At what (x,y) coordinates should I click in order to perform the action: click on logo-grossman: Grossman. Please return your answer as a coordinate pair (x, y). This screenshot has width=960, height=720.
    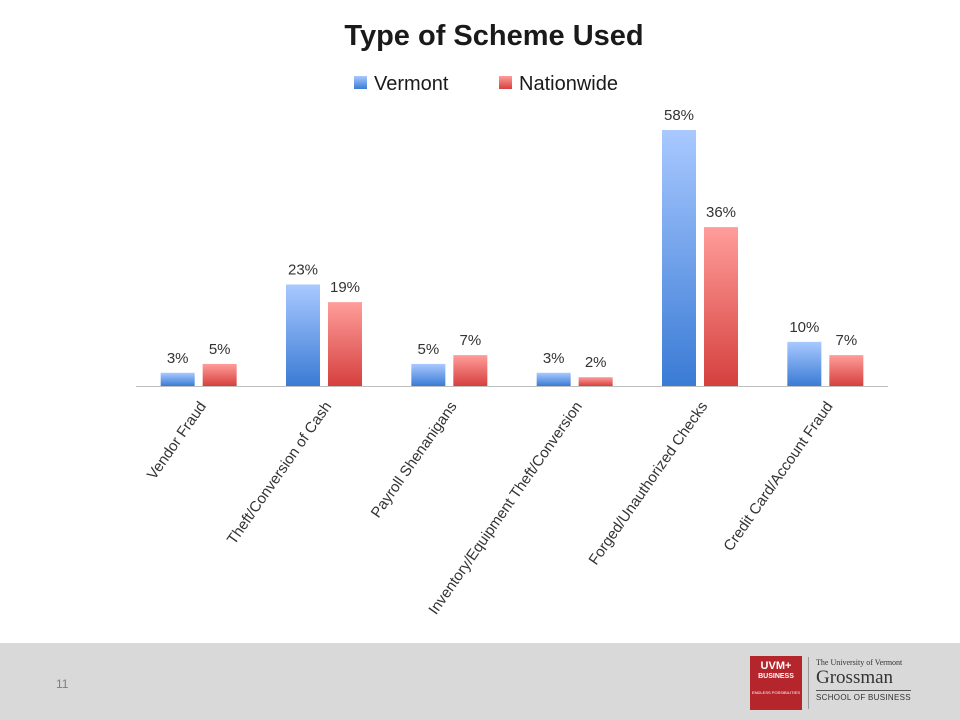
    Looking at the image, I should click on (855, 677).